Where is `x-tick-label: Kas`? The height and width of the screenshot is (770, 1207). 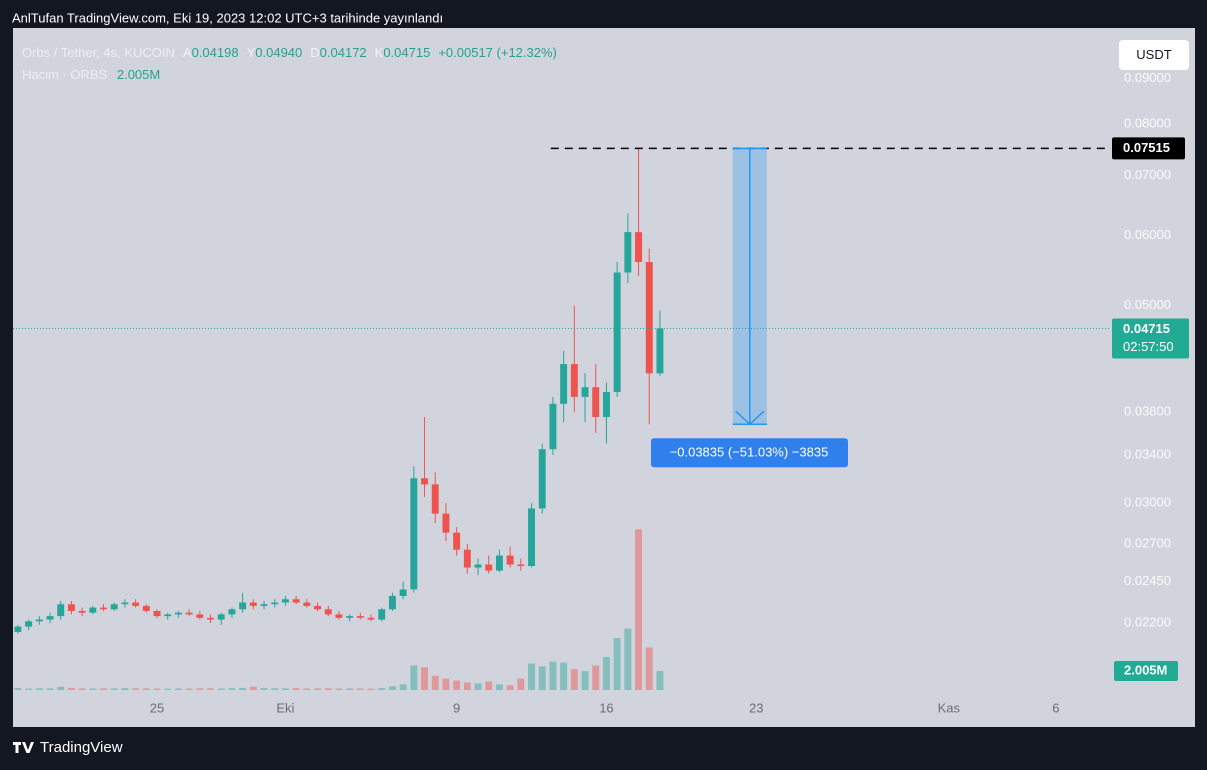
x-tick-label: Kas is located at coordinates (949, 707).